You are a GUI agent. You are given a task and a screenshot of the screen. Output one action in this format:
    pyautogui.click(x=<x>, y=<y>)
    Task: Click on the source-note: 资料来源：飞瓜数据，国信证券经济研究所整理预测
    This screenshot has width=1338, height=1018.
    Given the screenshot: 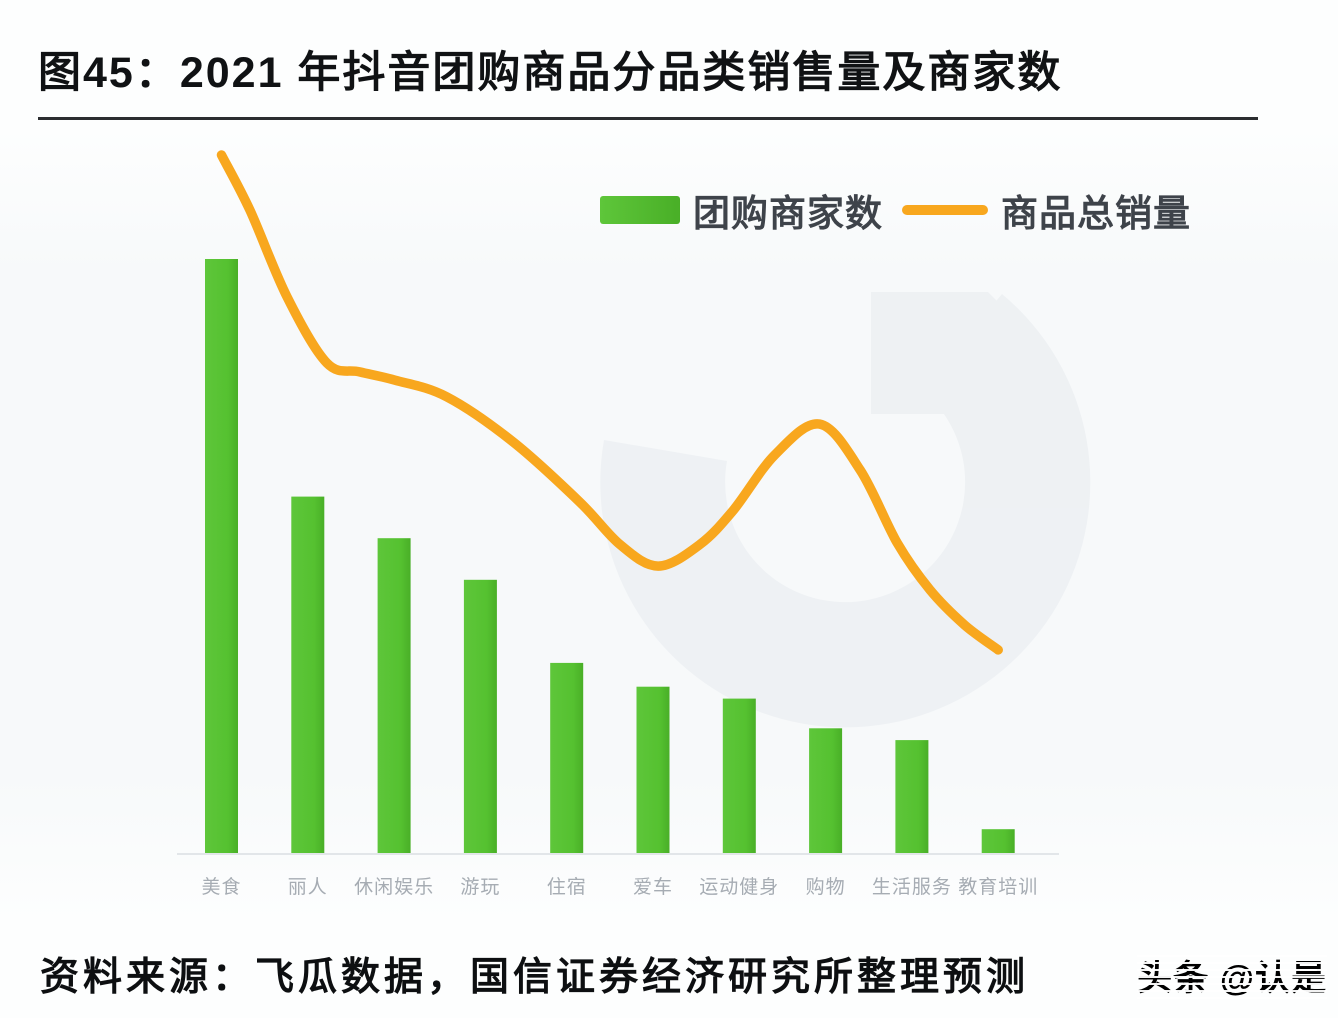 What is the action you would take?
    pyautogui.click(x=535, y=977)
    